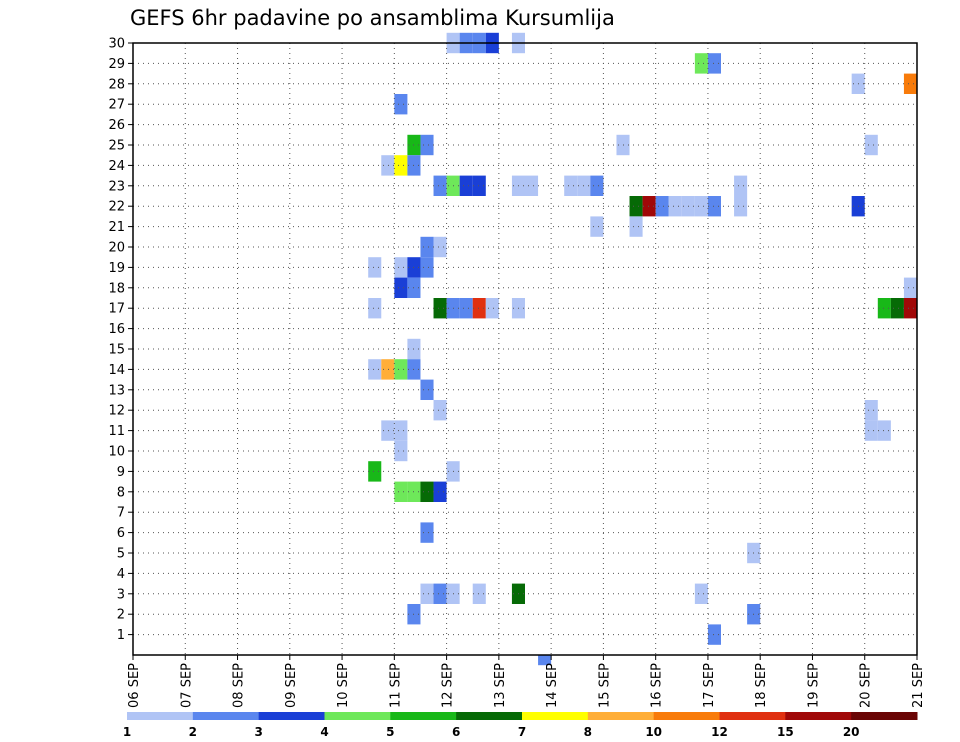 The height and width of the screenshot is (742, 960). What do you see at coordinates (134, 685) in the screenshot?
I see `x-tick-label: 06 SEP` at bounding box center [134, 685].